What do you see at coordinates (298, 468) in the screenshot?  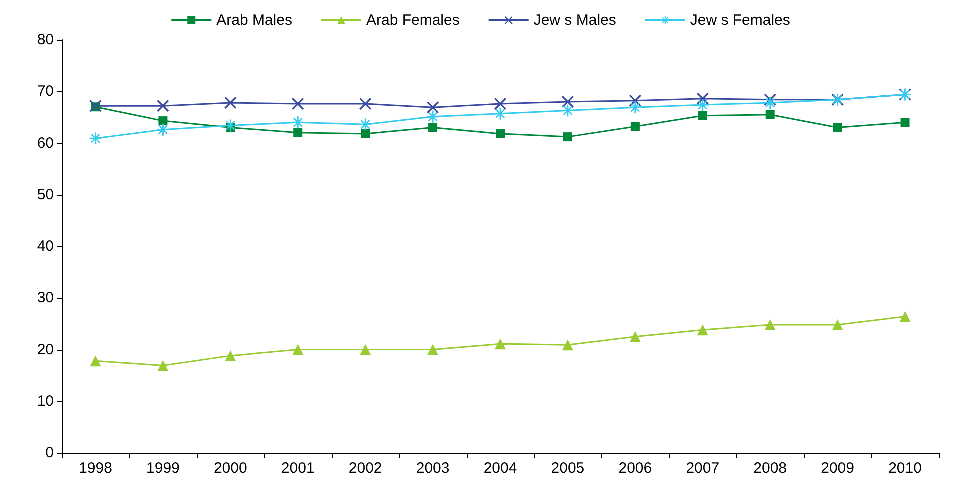 I see `x-tick-label: 2001` at bounding box center [298, 468].